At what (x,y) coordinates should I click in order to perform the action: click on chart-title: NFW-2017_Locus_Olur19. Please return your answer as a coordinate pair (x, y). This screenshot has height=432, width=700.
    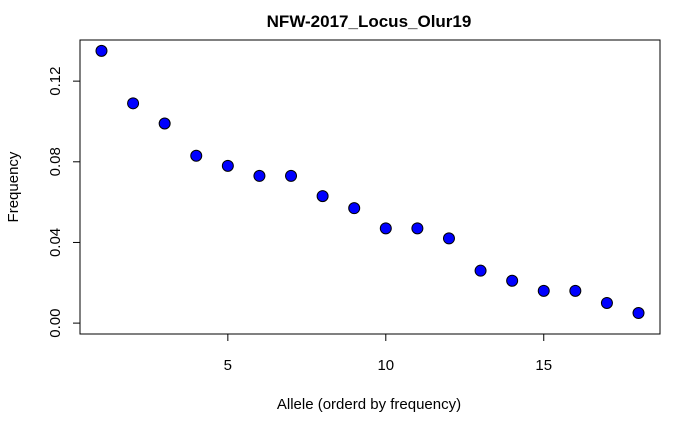
    Looking at the image, I should click on (369, 21).